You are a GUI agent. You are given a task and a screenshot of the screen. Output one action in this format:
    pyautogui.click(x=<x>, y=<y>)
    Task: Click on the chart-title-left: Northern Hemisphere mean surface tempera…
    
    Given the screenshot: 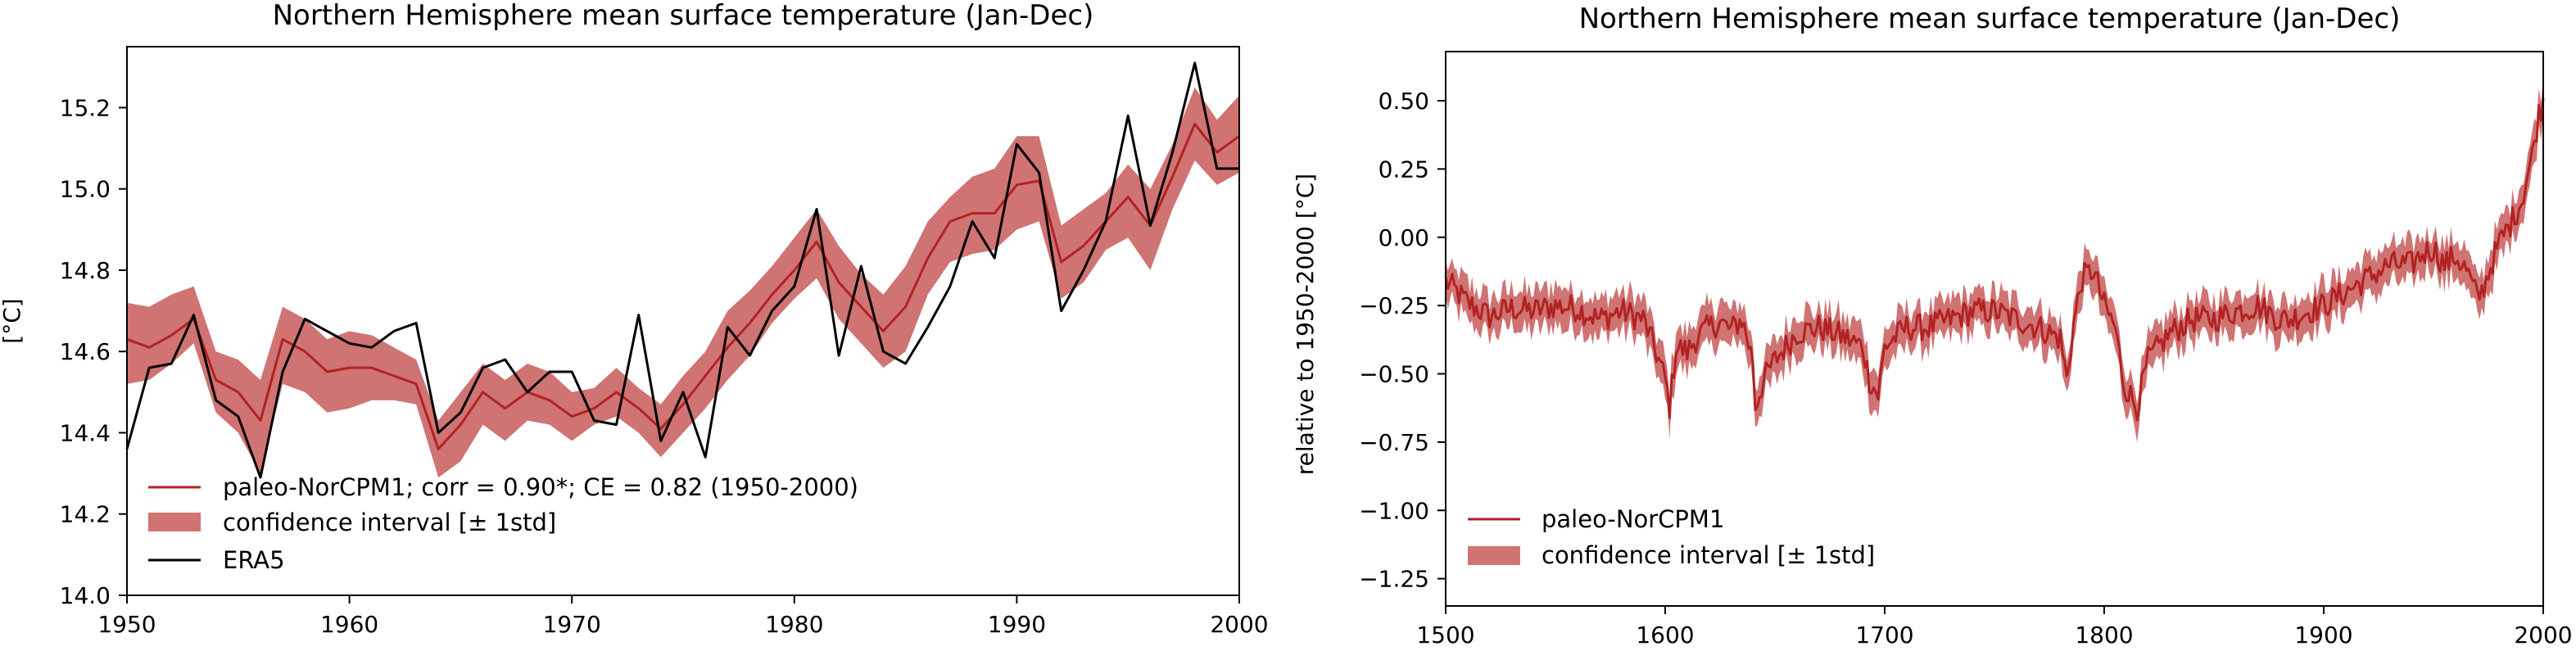 What is the action you would take?
    pyautogui.click(x=683, y=16)
    